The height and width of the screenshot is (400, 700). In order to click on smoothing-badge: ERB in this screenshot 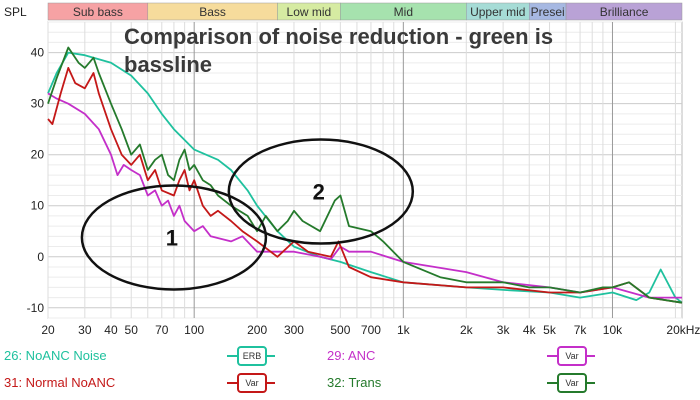, I will do `click(251, 356)`.